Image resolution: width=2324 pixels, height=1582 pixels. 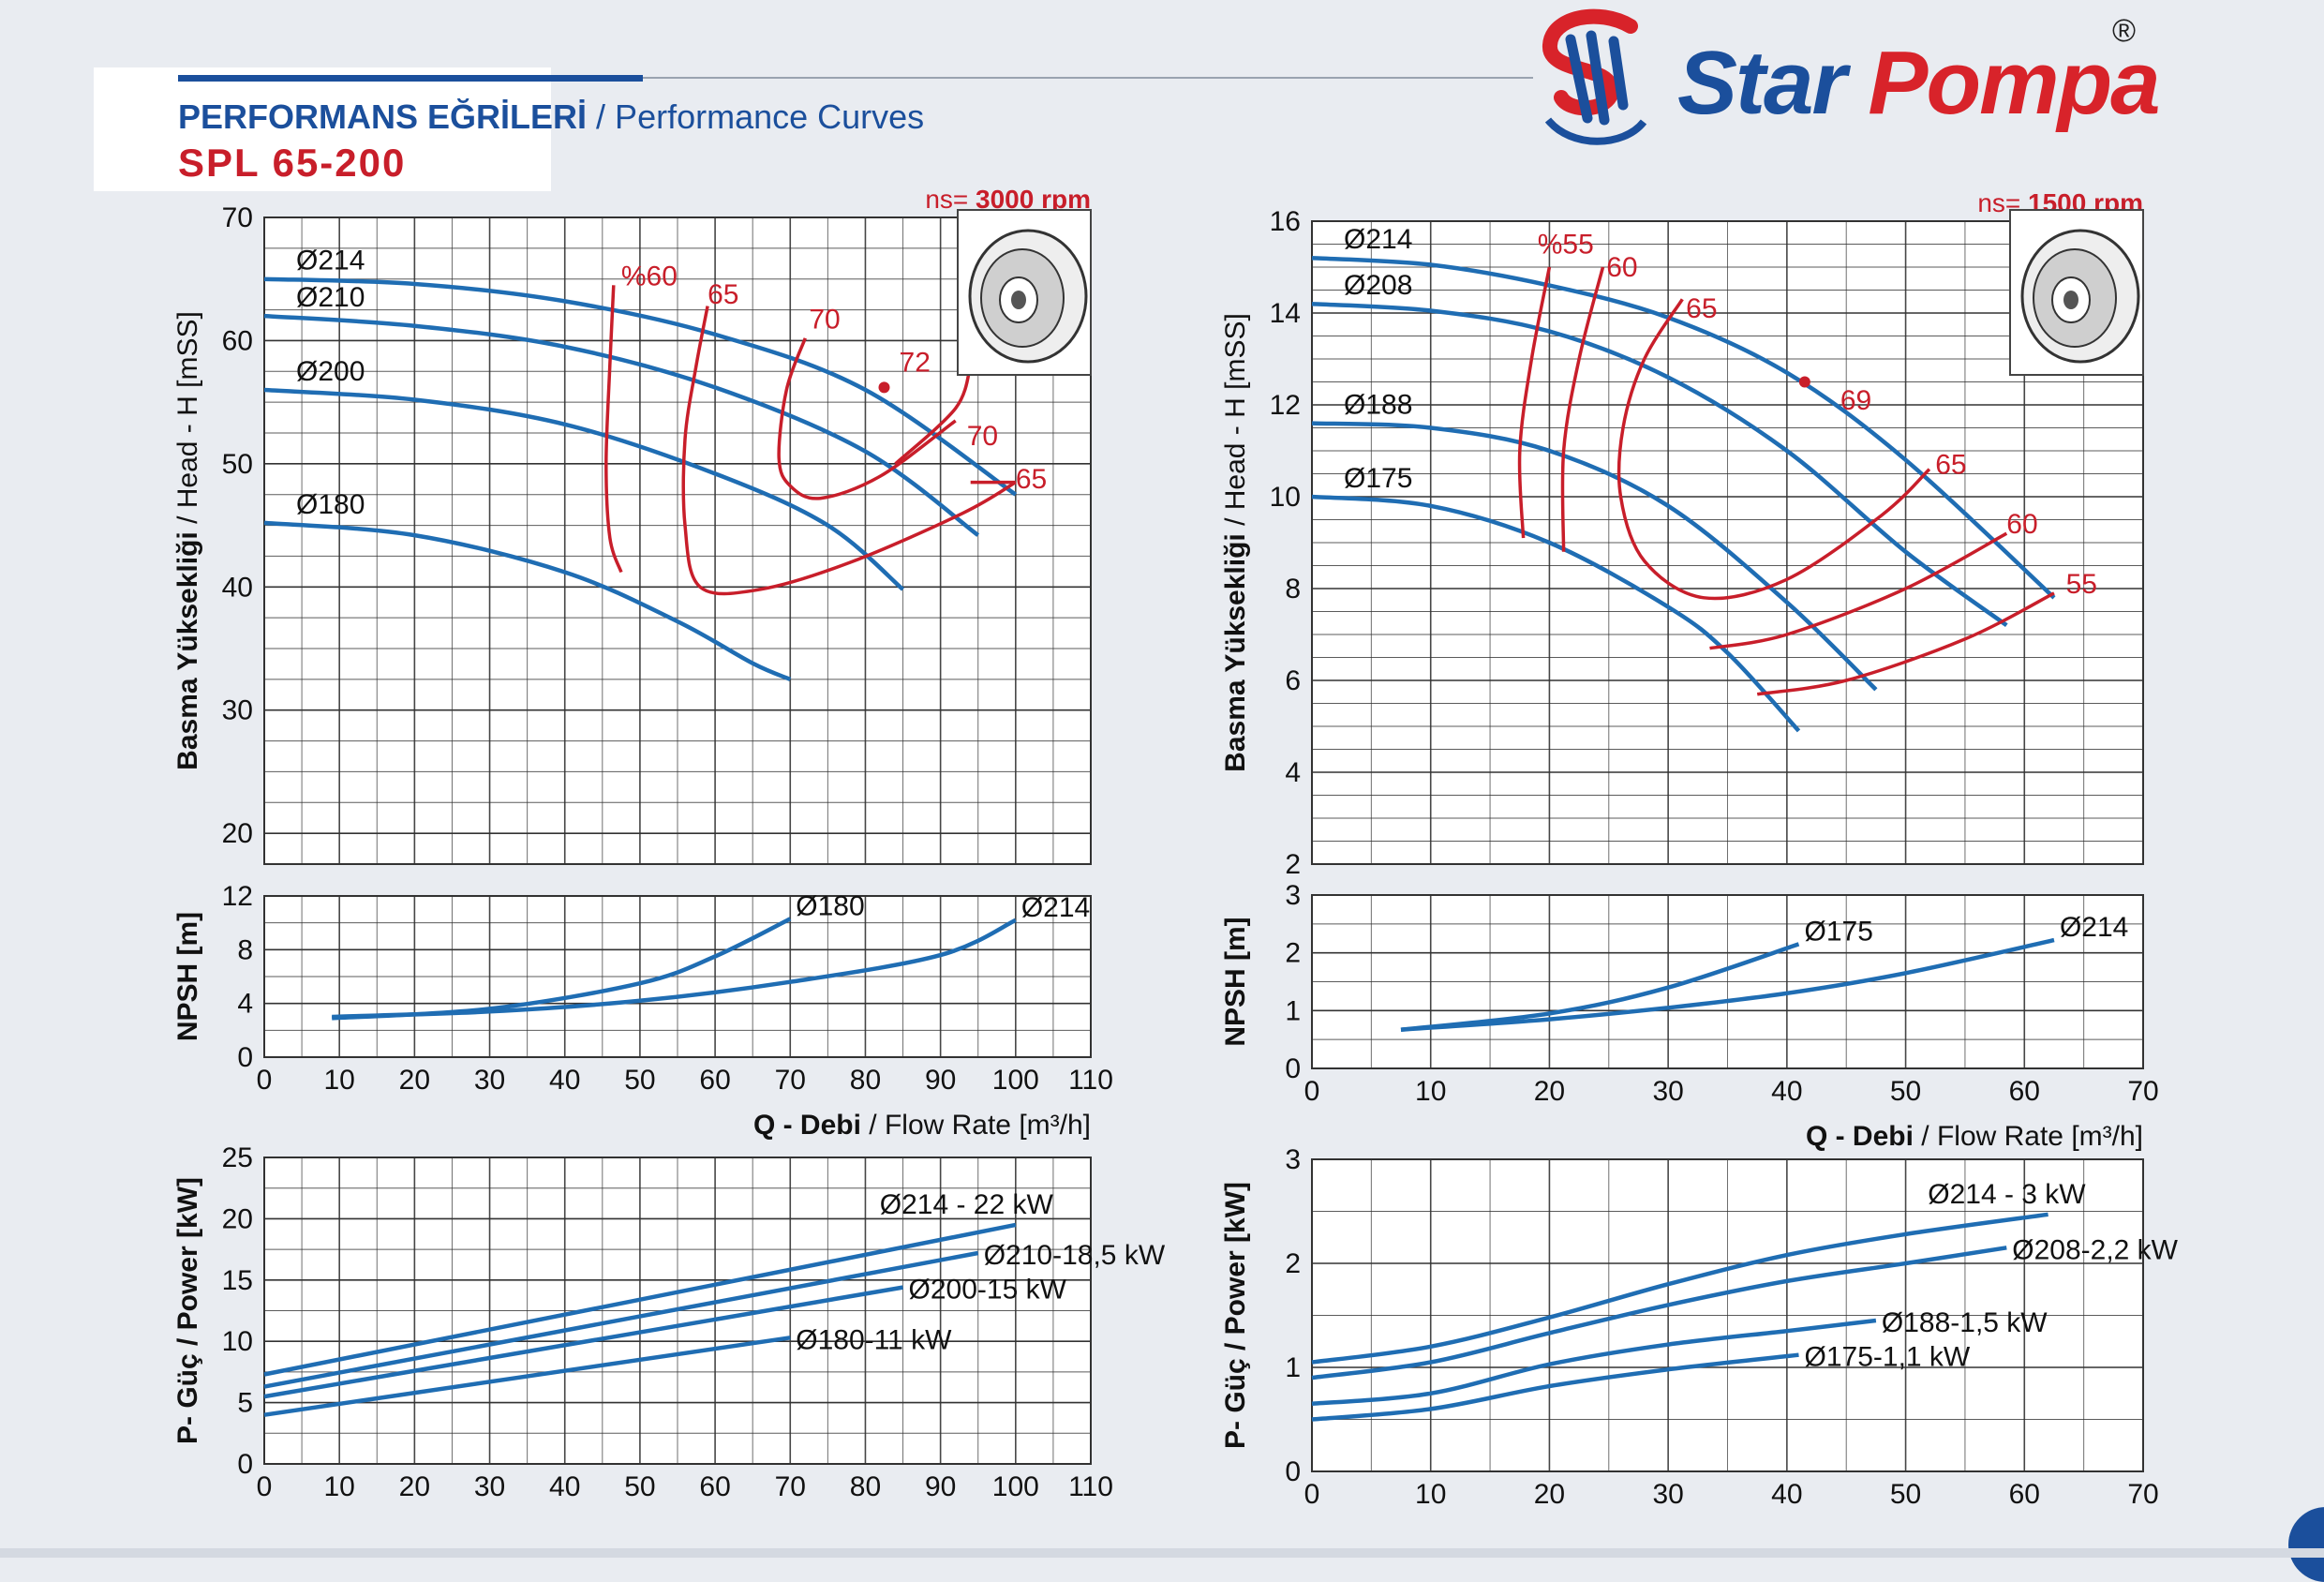 What do you see at coordinates (1293, 589) in the screenshot?
I see `head-y-tick-label: 8` at bounding box center [1293, 589].